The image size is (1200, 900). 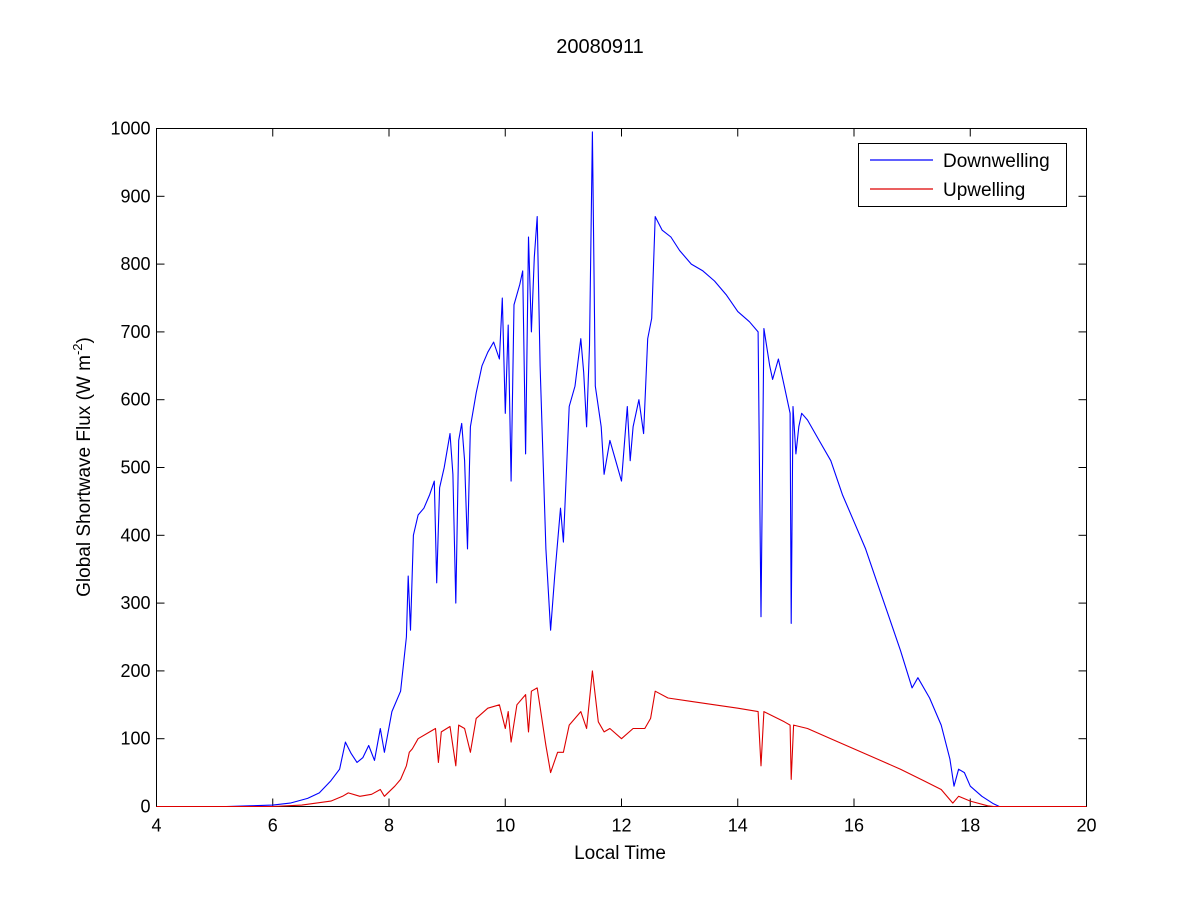 I want to click on x-tick-label: 14, so click(x=738, y=826).